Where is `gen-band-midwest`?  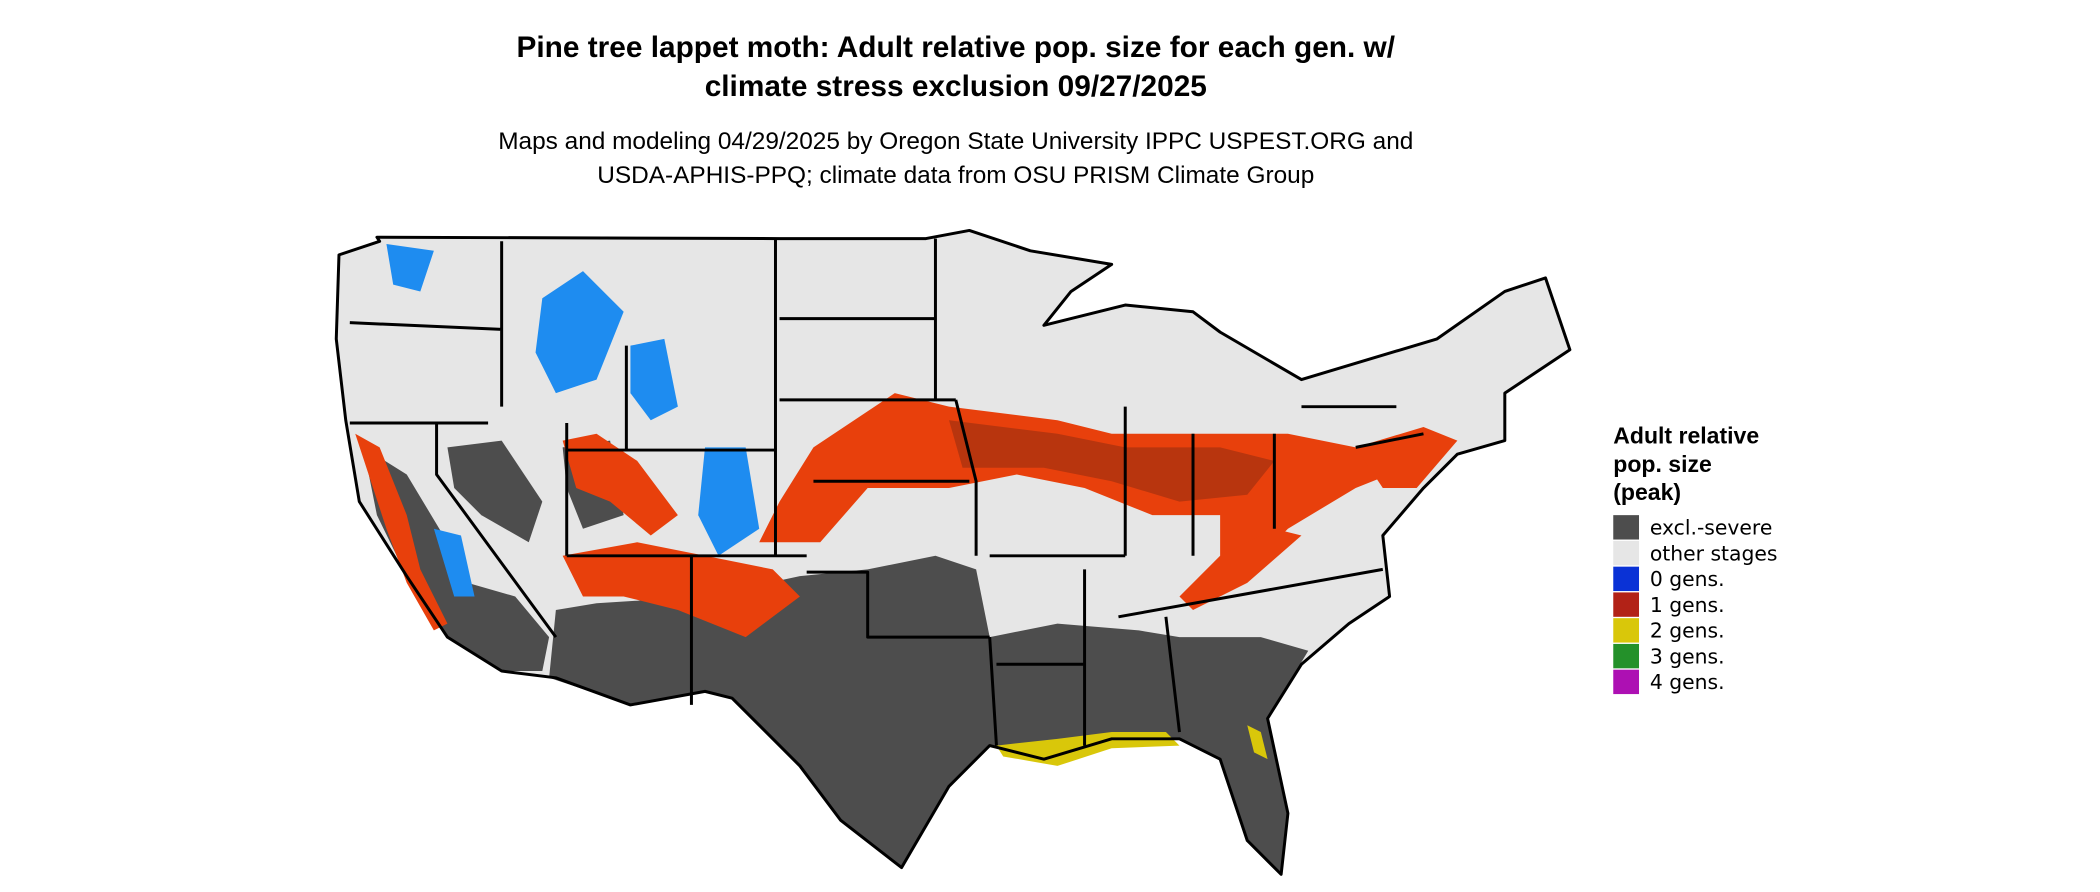 gen-band-midwest is located at coordinates (1091, 481).